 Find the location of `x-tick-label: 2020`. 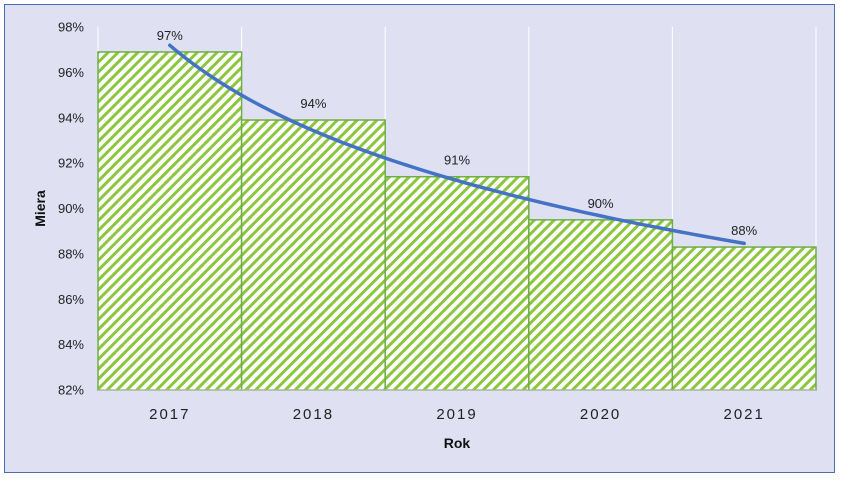

x-tick-label: 2020 is located at coordinates (600, 414).